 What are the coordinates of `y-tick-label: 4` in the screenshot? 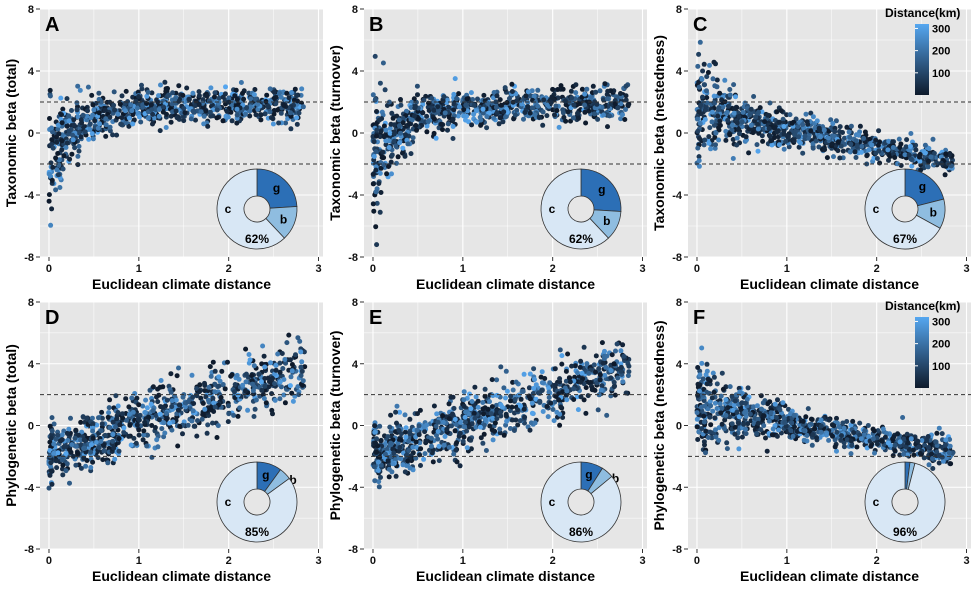 It's located at (355, 72).